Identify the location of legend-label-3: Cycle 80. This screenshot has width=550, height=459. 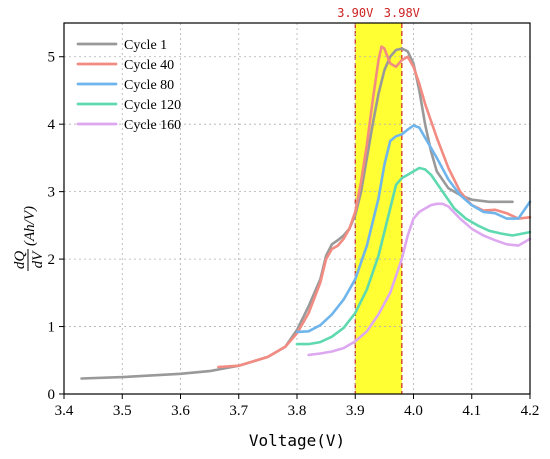
(149, 85).